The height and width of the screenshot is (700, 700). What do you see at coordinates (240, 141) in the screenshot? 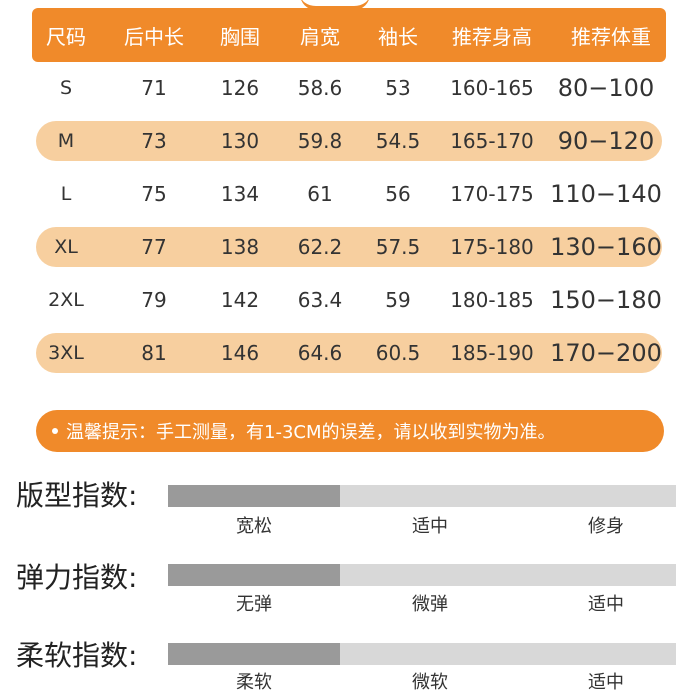
I see `cell-chest: 130` at bounding box center [240, 141].